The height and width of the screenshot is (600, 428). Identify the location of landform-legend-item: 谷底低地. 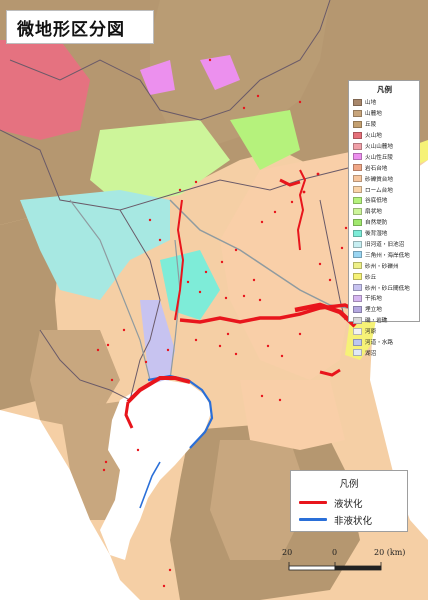
(384, 200).